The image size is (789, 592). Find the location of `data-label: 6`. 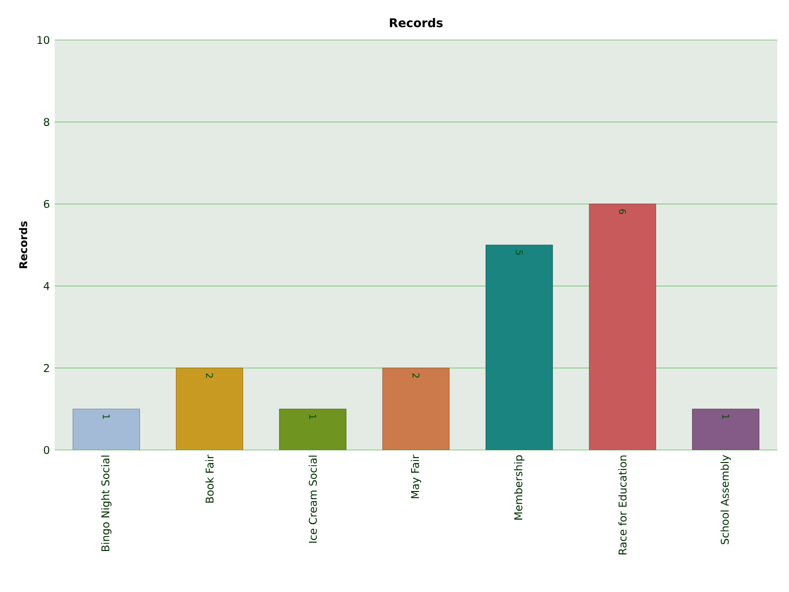

data-label: 6 is located at coordinates (622, 211).